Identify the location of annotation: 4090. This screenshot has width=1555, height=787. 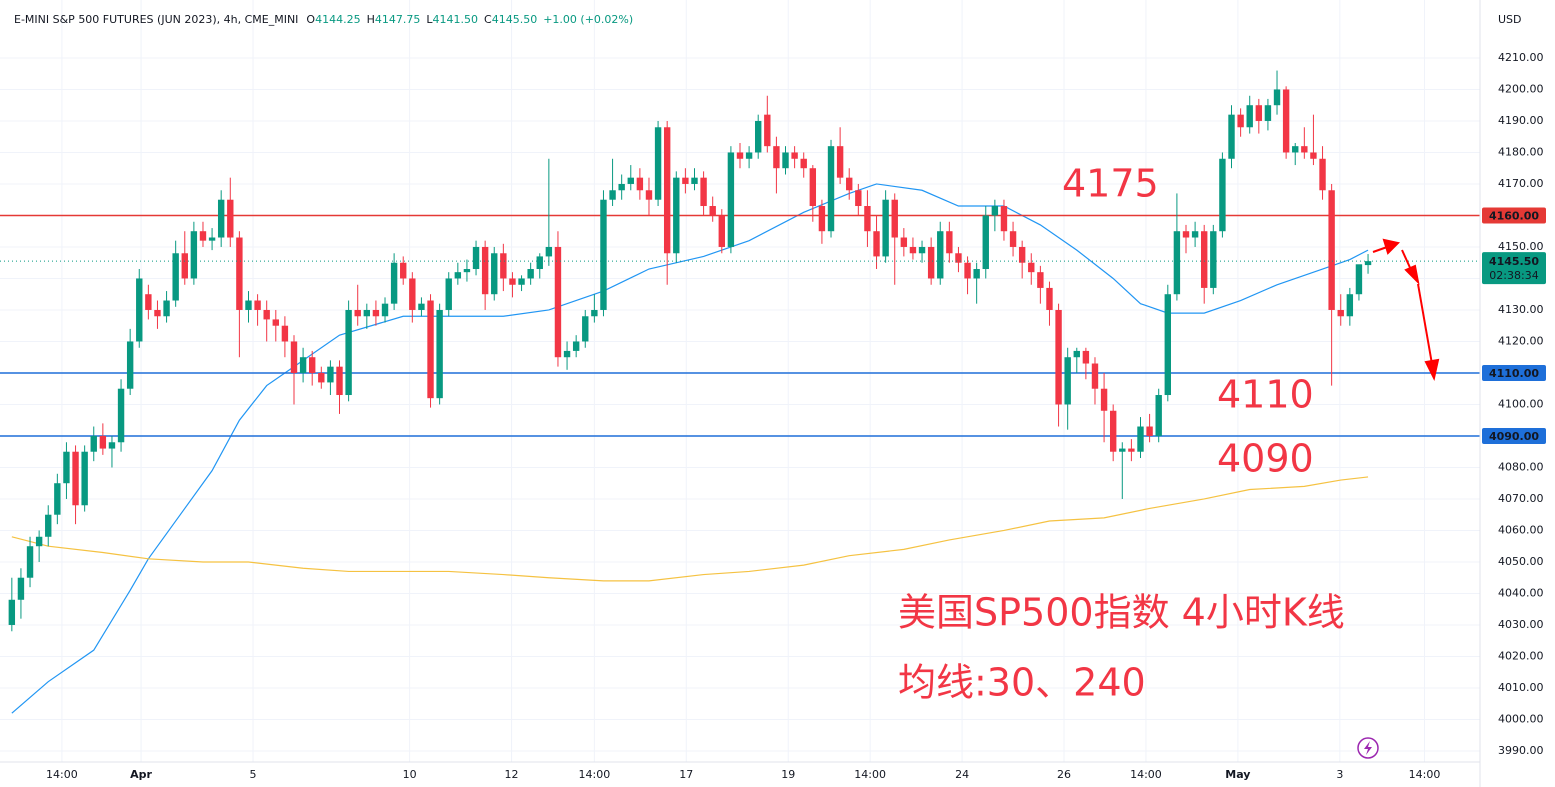
(1265, 459).